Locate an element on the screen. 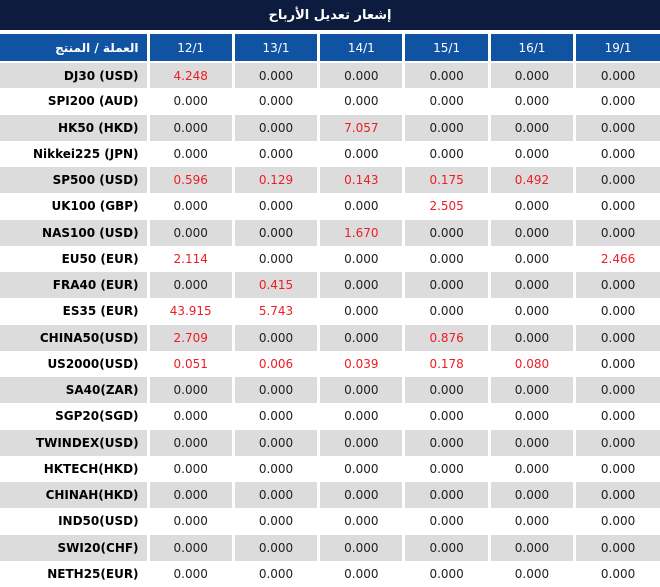  date-column-header: 16/1 is located at coordinates (531, 48).